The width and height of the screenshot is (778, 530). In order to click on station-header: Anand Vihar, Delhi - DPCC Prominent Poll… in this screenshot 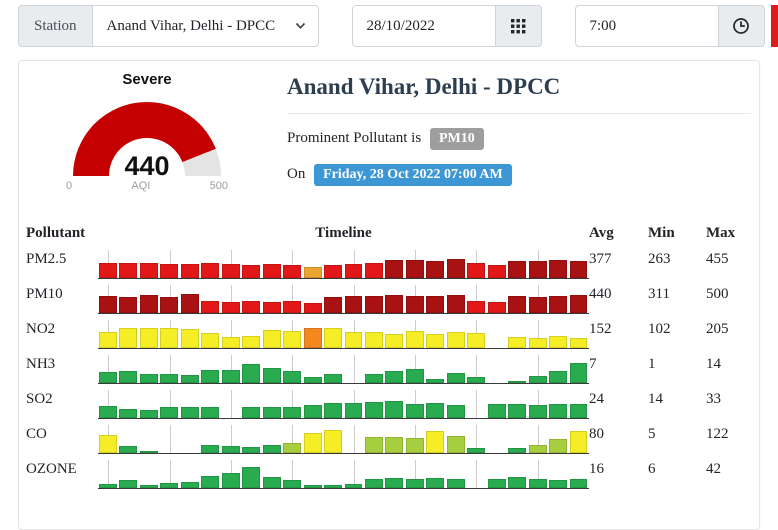, I will do `click(519, 130)`.